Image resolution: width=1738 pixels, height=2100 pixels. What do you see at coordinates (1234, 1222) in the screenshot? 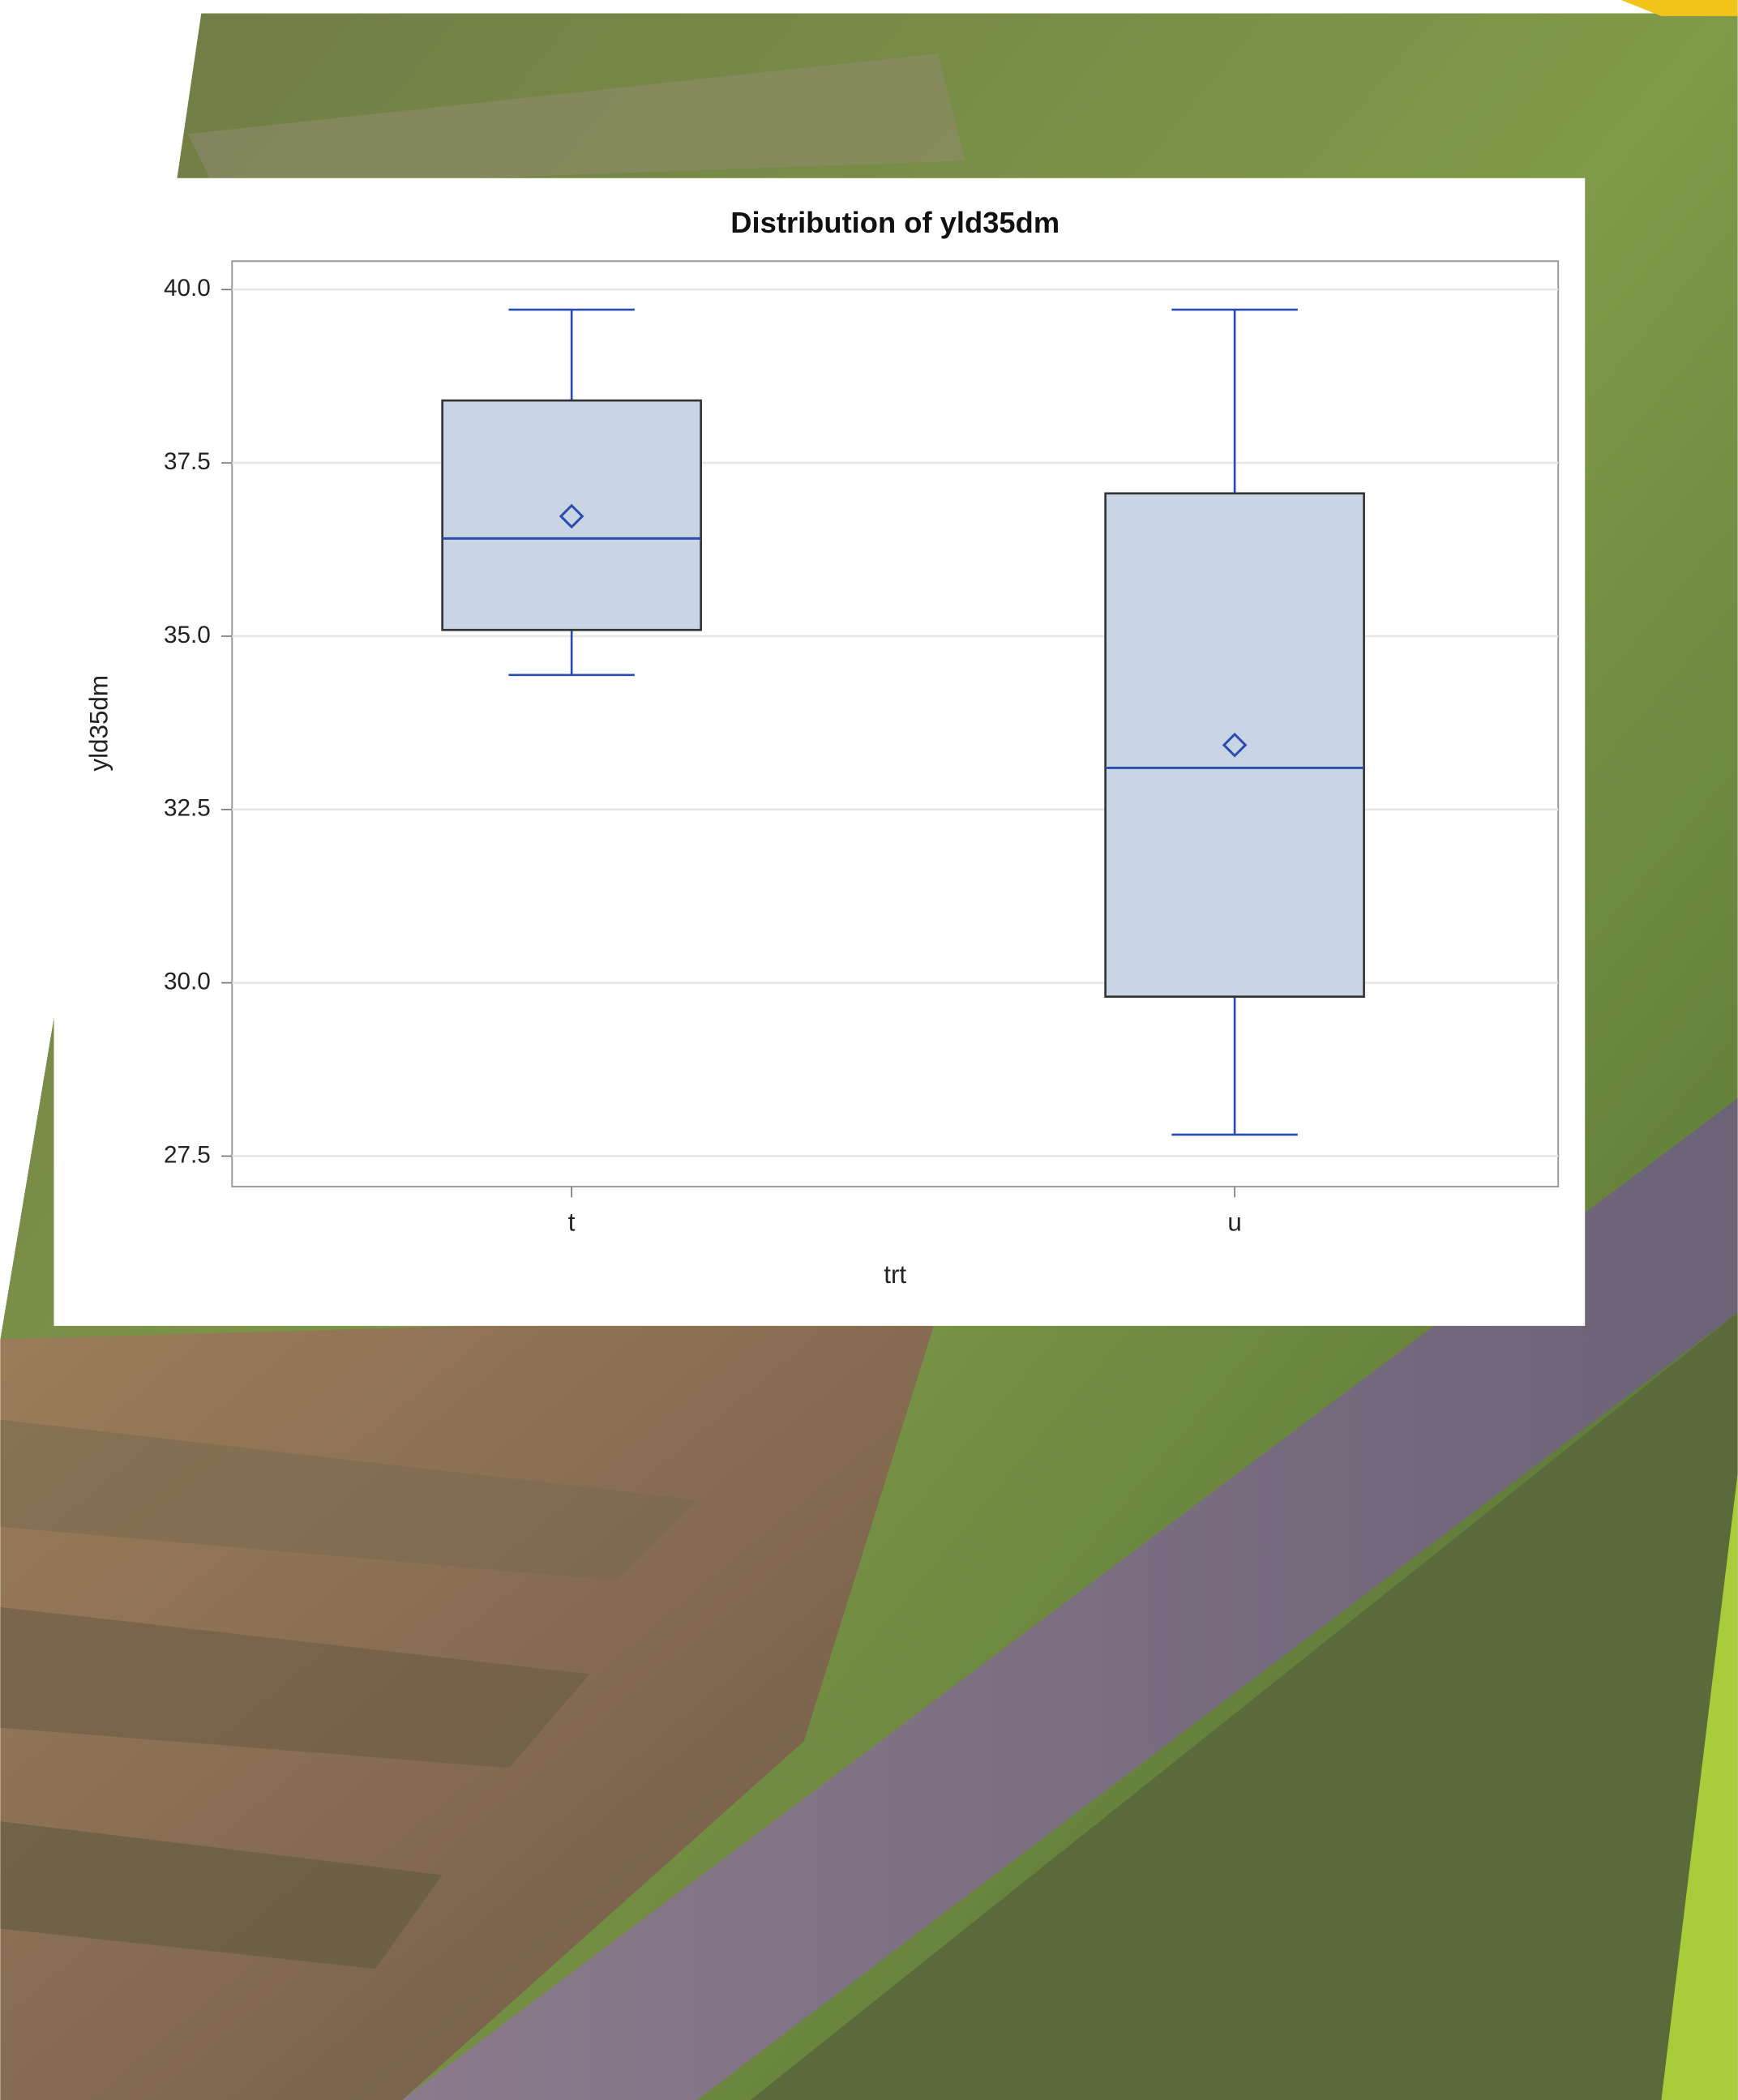
I see `x-tick-label: u` at bounding box center [1234, 1222].